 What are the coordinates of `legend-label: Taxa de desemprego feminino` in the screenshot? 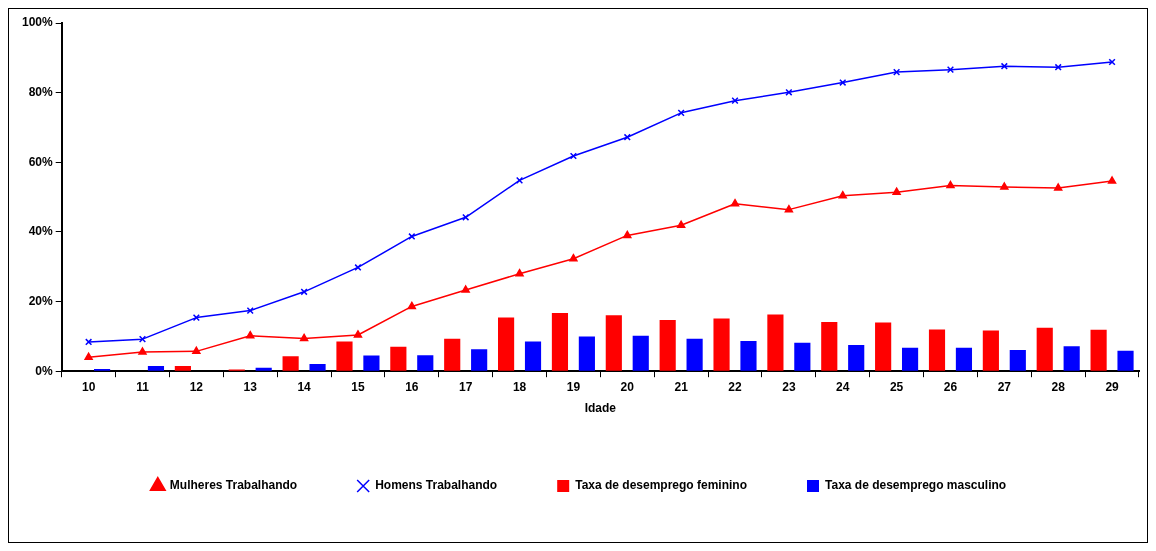 It's located at (661, 485).